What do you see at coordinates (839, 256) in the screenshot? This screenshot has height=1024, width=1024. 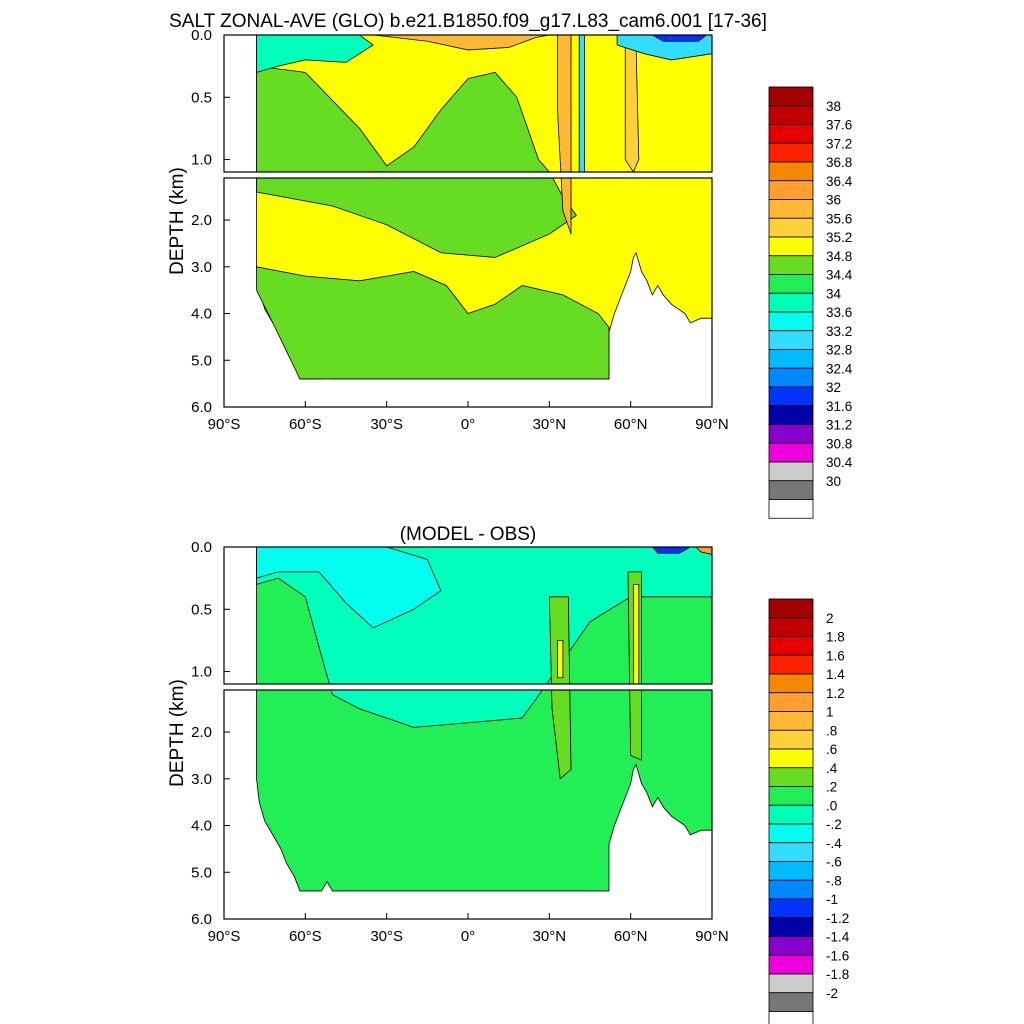 I see `colorbar-label: 34.8` at bounding box center [839, 256].